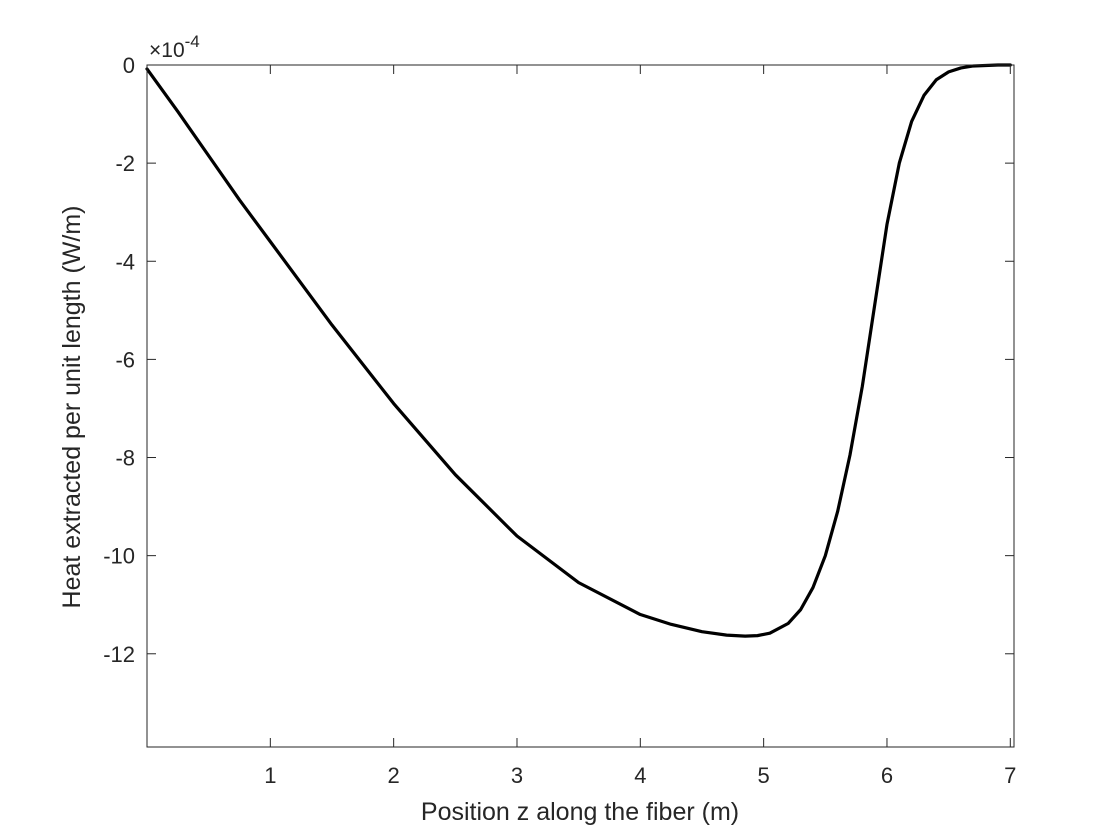  Describe the element at coordinates (125, 359) in the screenshot. I see `y-tick-label: -6` at that location.